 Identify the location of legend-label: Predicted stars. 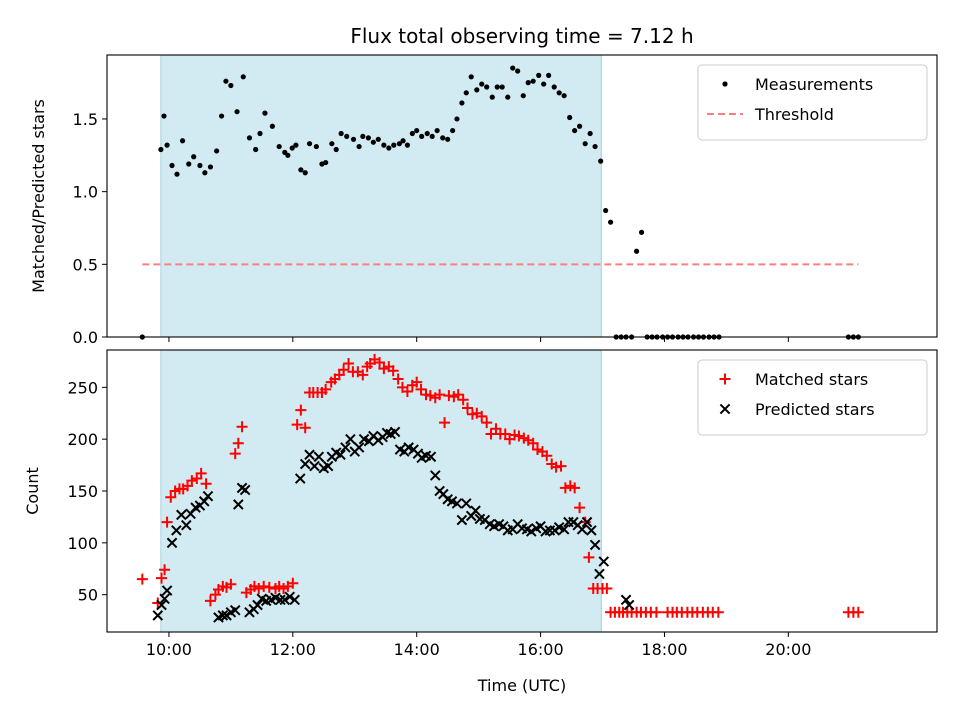
(815, 409).